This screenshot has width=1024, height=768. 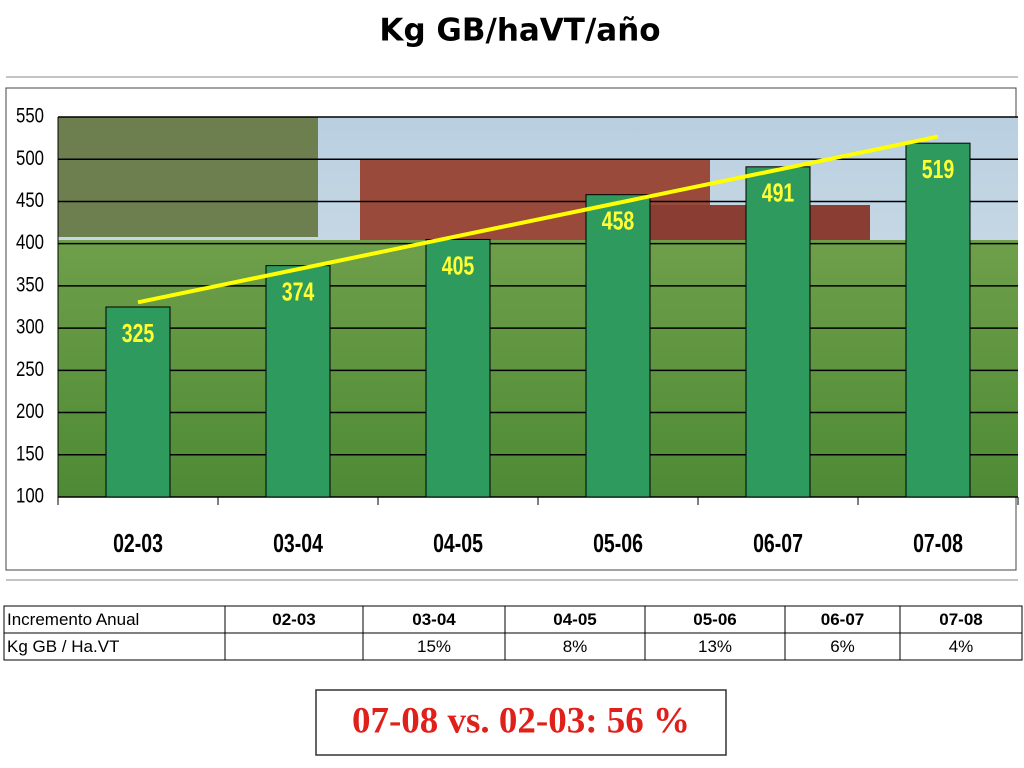 What do you see at coordinates (298, 291) in the screenshot?
I see `data-label: 374` at bounding box center [298, 291].